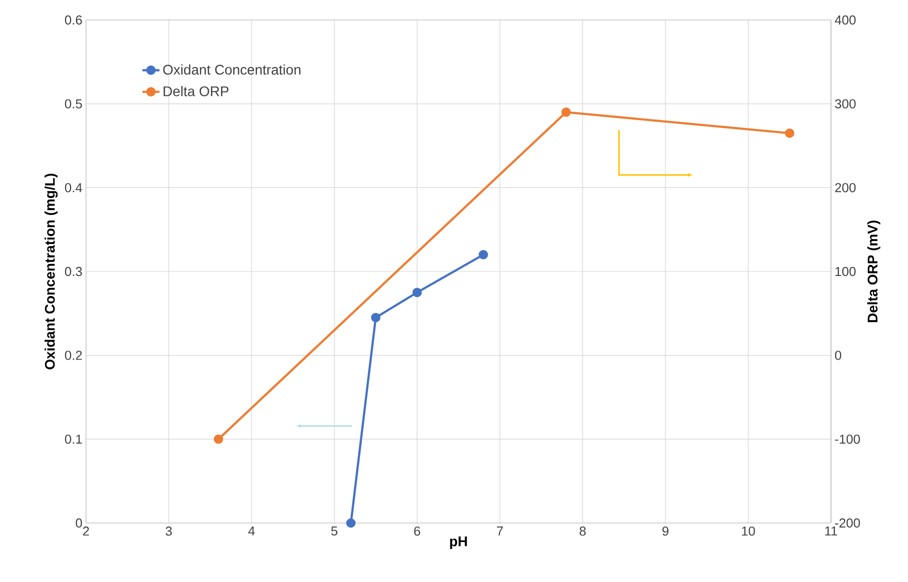  Describe the element at coordinates (73, 20) in the screenshot. I see `y-tick-label: 0.6` at that location.